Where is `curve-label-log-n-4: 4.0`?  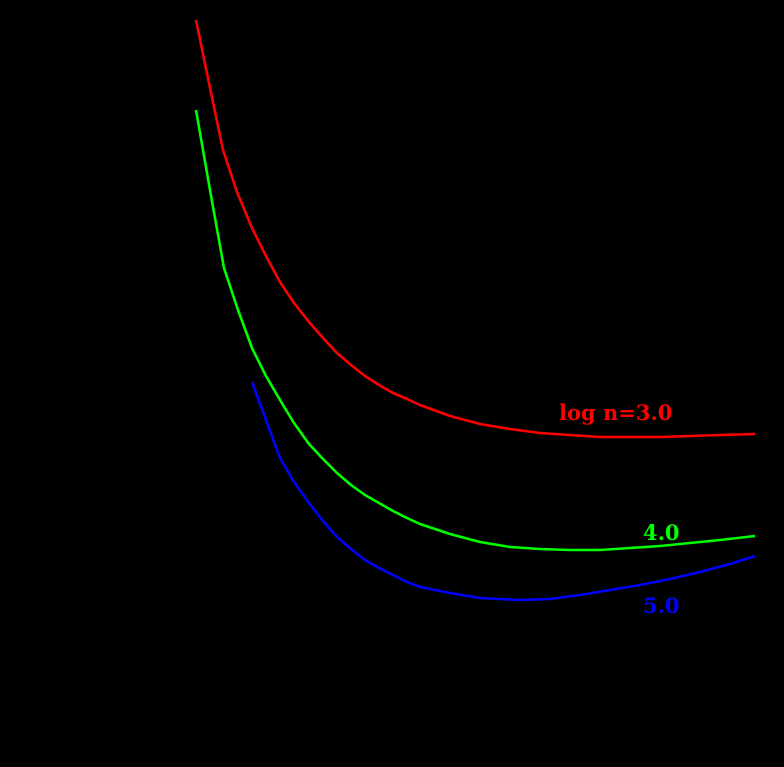
curve-label-log-n-4: 4.0 is located at coordinates (661, 532).